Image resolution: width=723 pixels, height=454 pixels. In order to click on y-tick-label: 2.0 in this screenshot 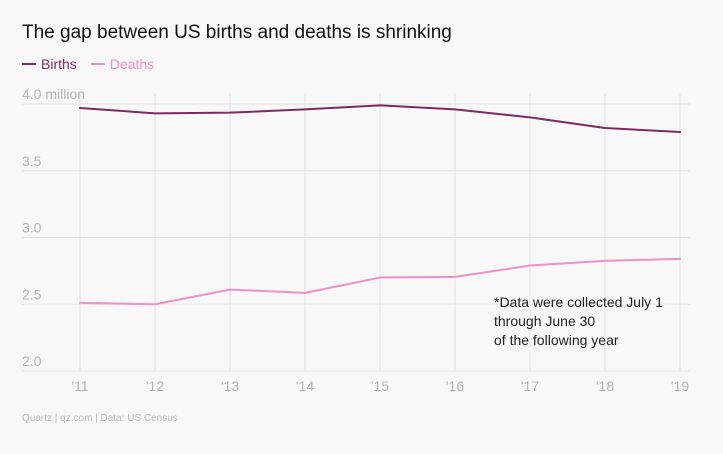, I will do `click(32, 361)`.